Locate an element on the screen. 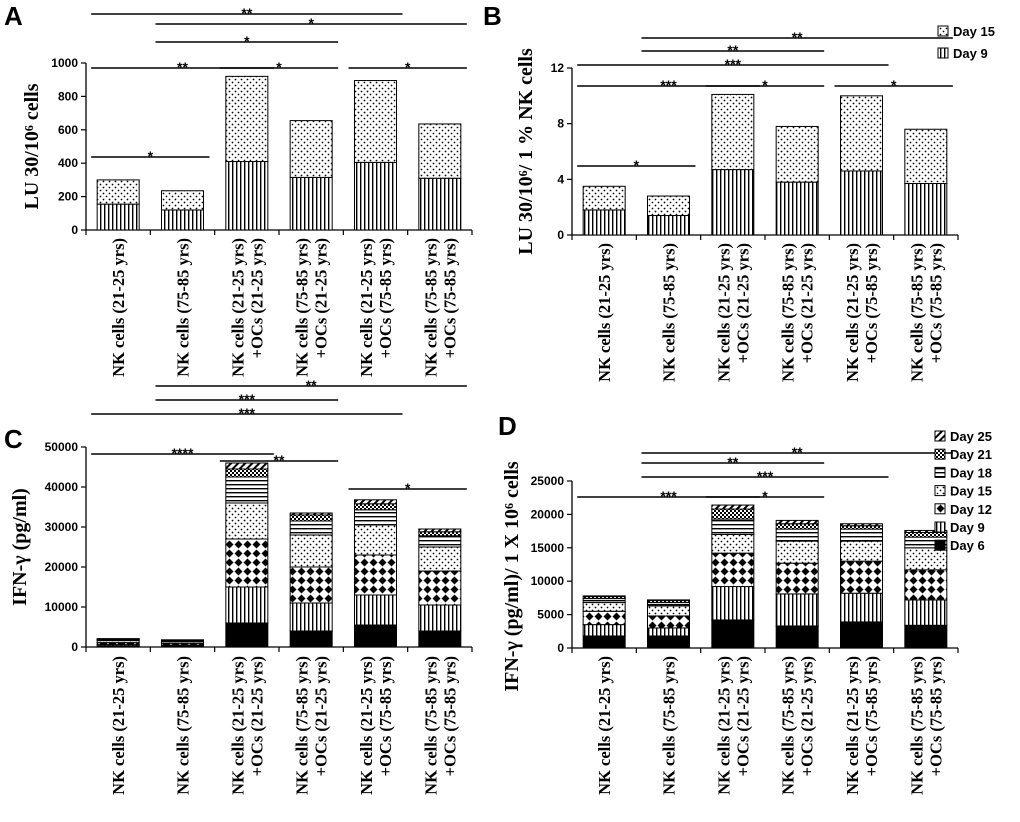 This screenshot has width=1020, height=822. category-label: NK cells (21-25 yrs) +OCs (21-25 yrs) is located at coordinates (733, 312).